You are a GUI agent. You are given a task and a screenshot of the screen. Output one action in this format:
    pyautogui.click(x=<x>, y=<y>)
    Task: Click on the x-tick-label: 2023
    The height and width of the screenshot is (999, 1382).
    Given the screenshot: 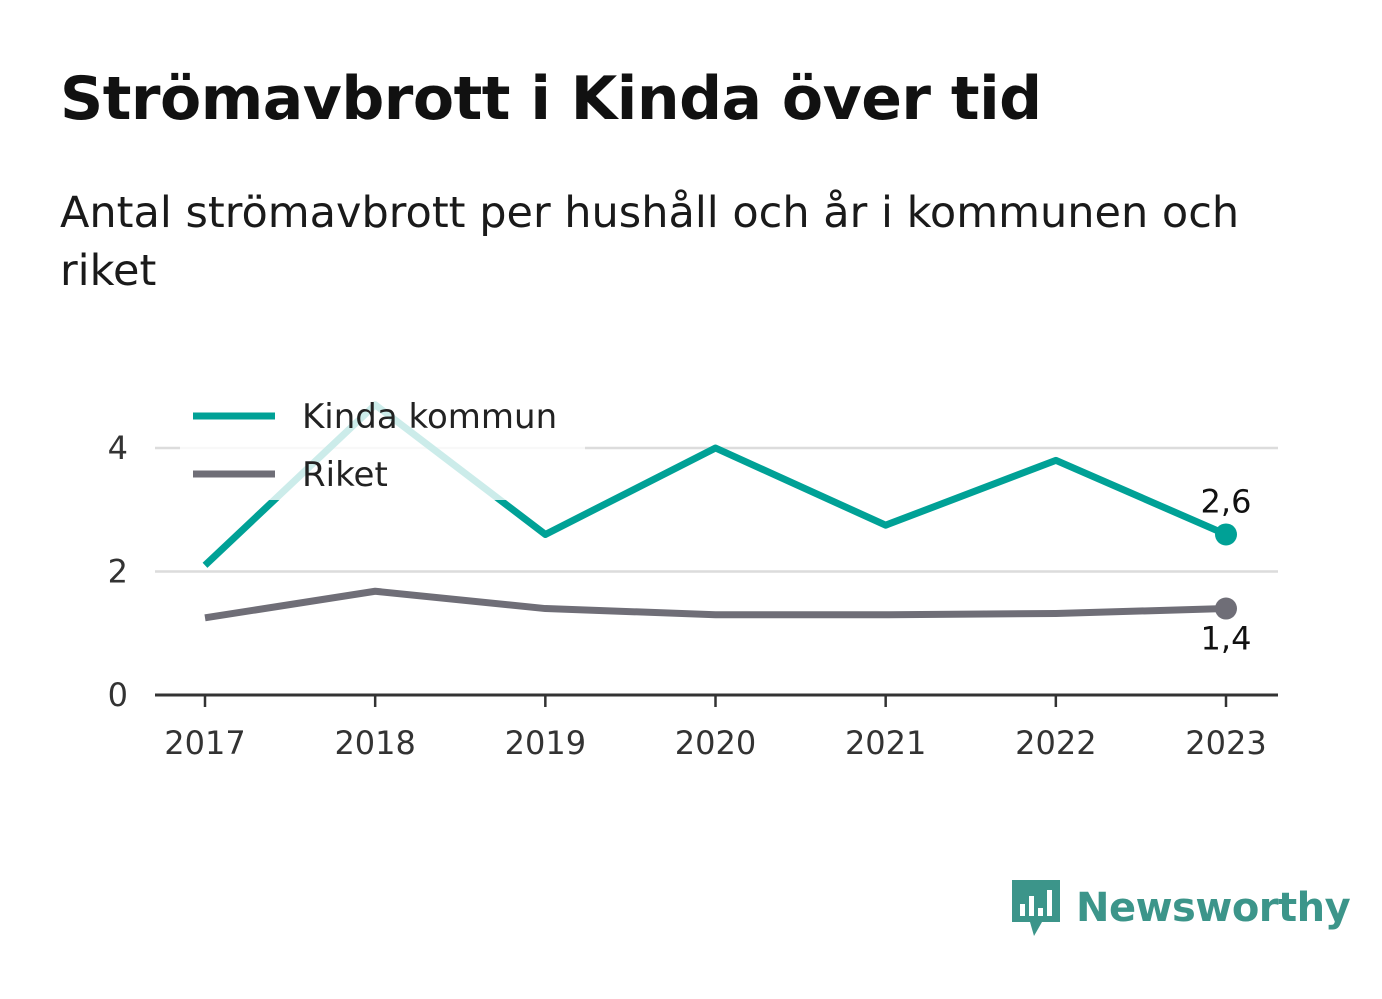 What is the action you would take?
    pyautogui.click(x=1225, y=743)
    